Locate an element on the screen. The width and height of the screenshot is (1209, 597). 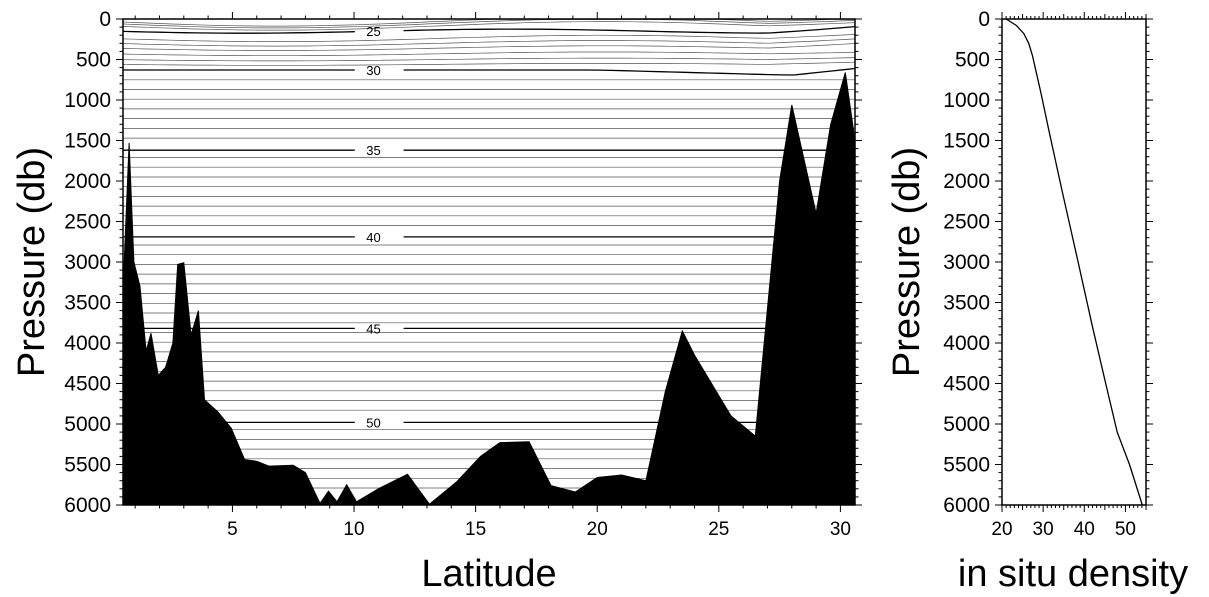
section-x-axis-title: Latitude is located at coordinates (488, 574).